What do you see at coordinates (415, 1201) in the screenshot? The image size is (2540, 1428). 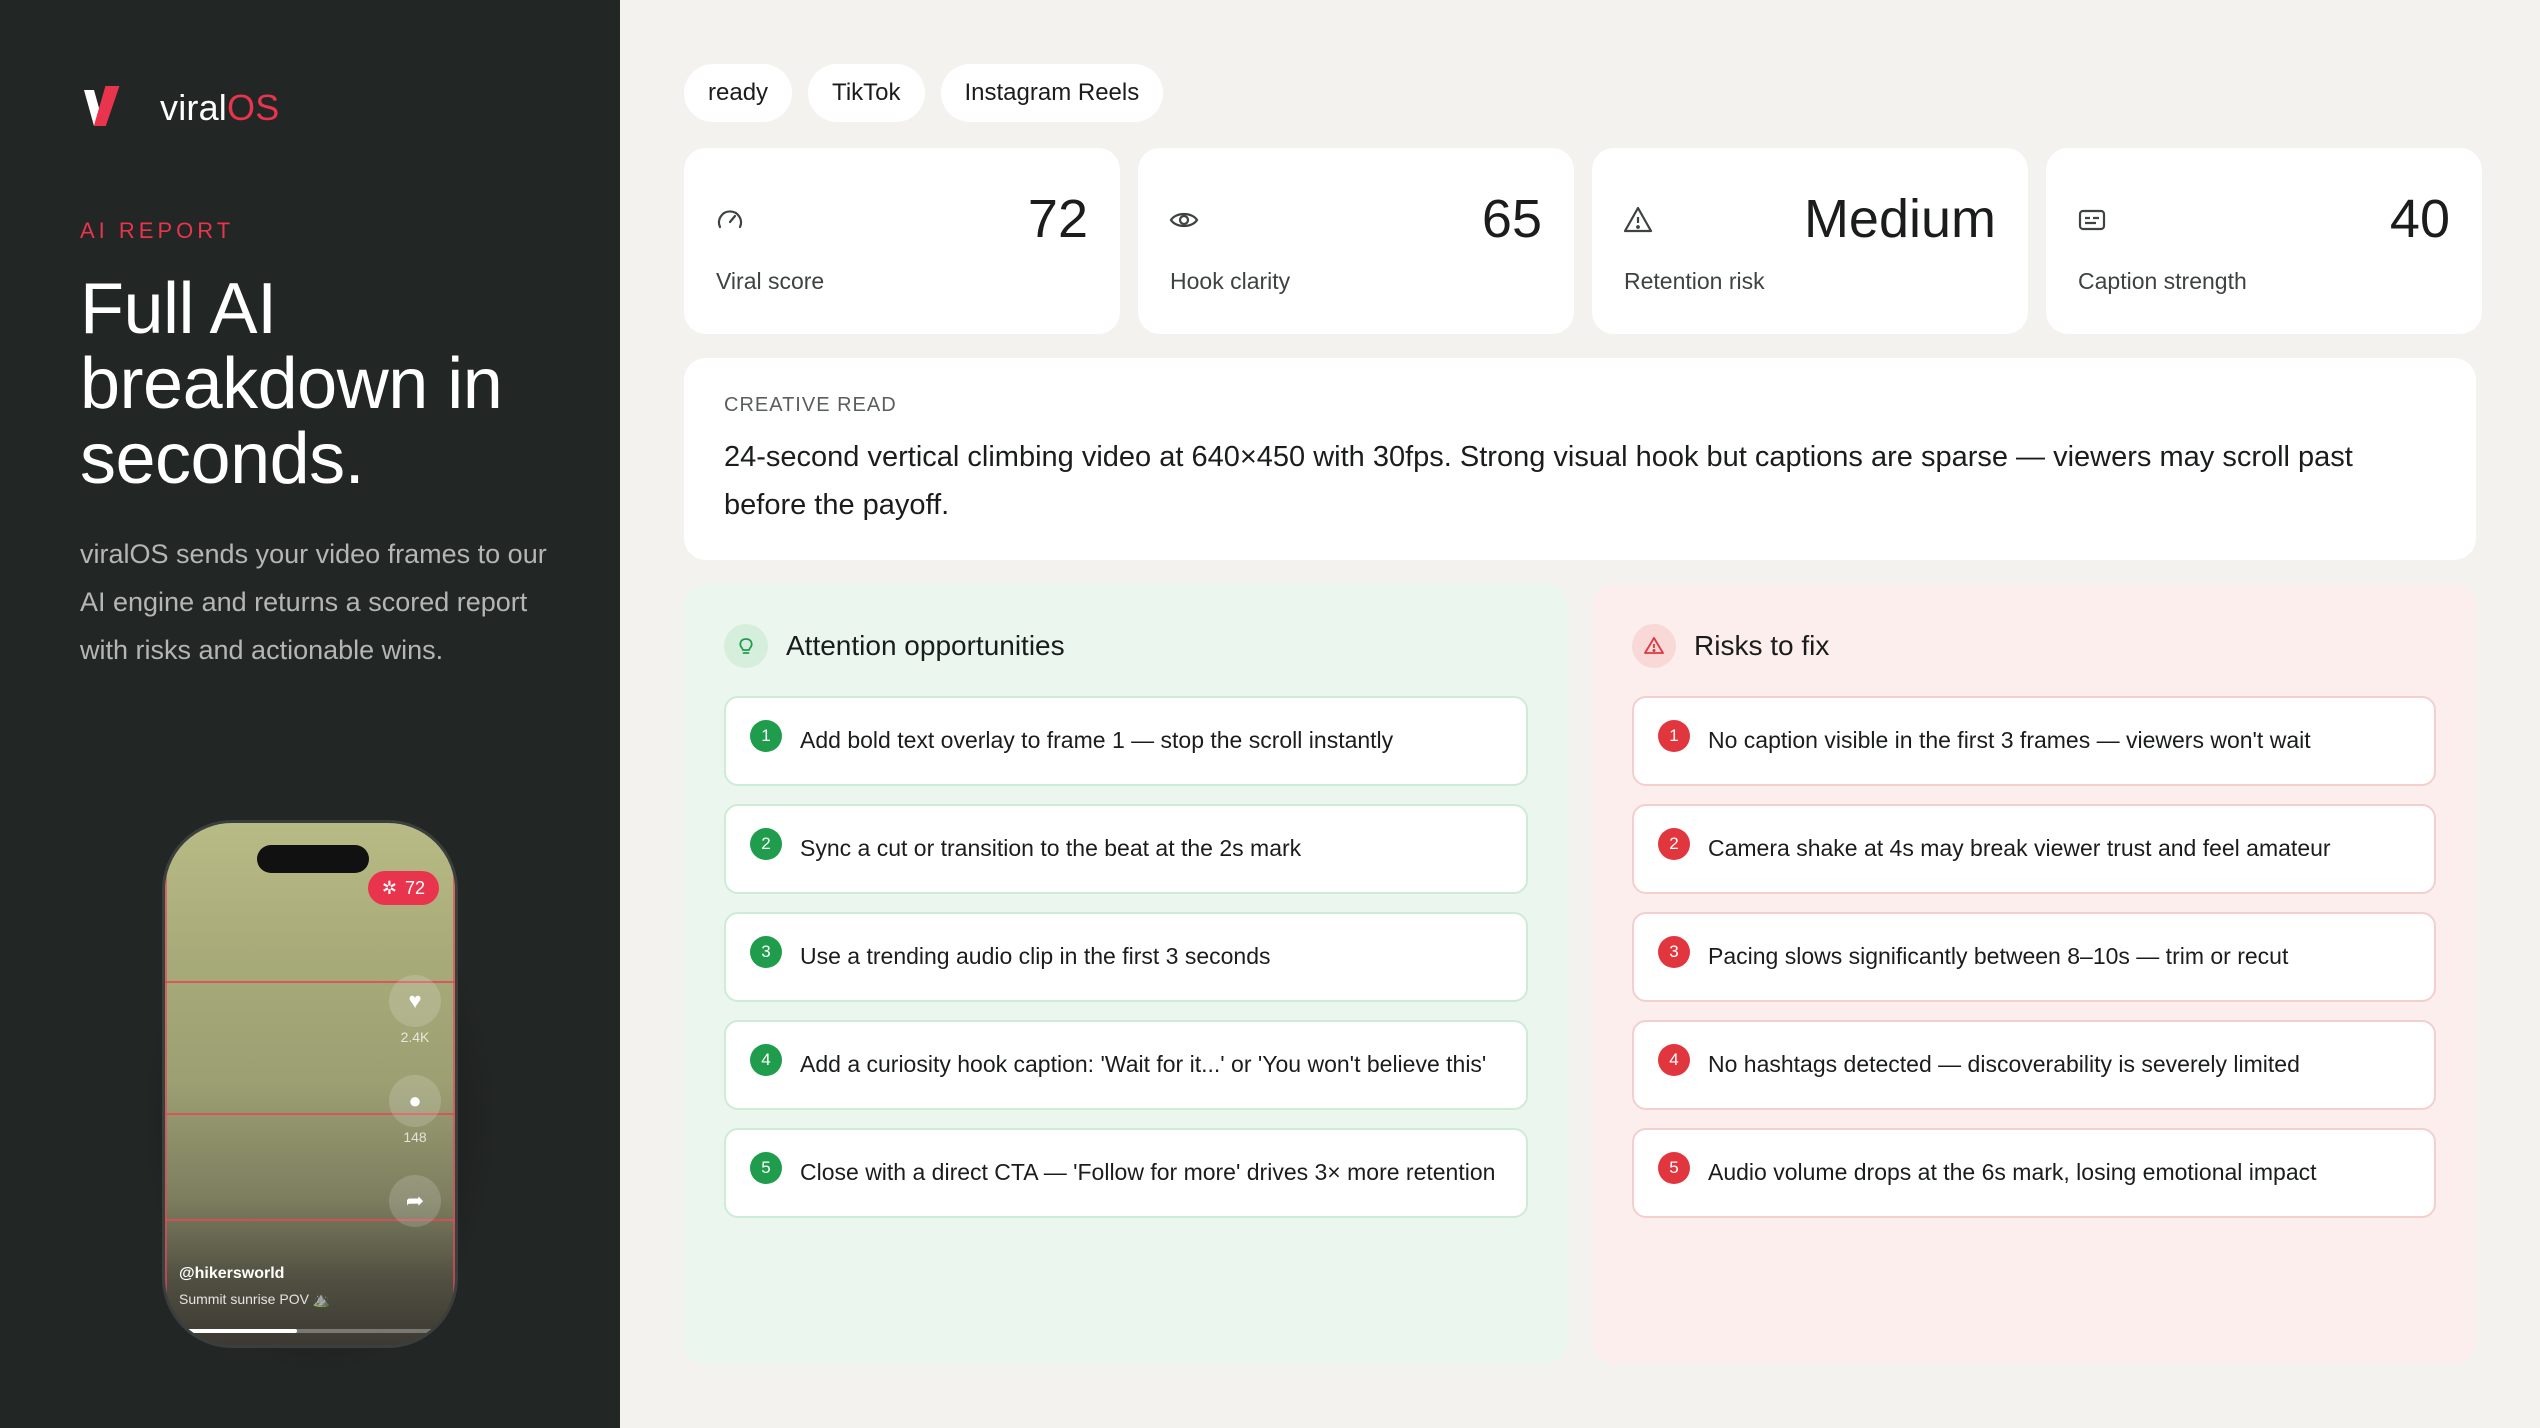 I see `share-icon: ➦` at bounding box center [415, 1201].